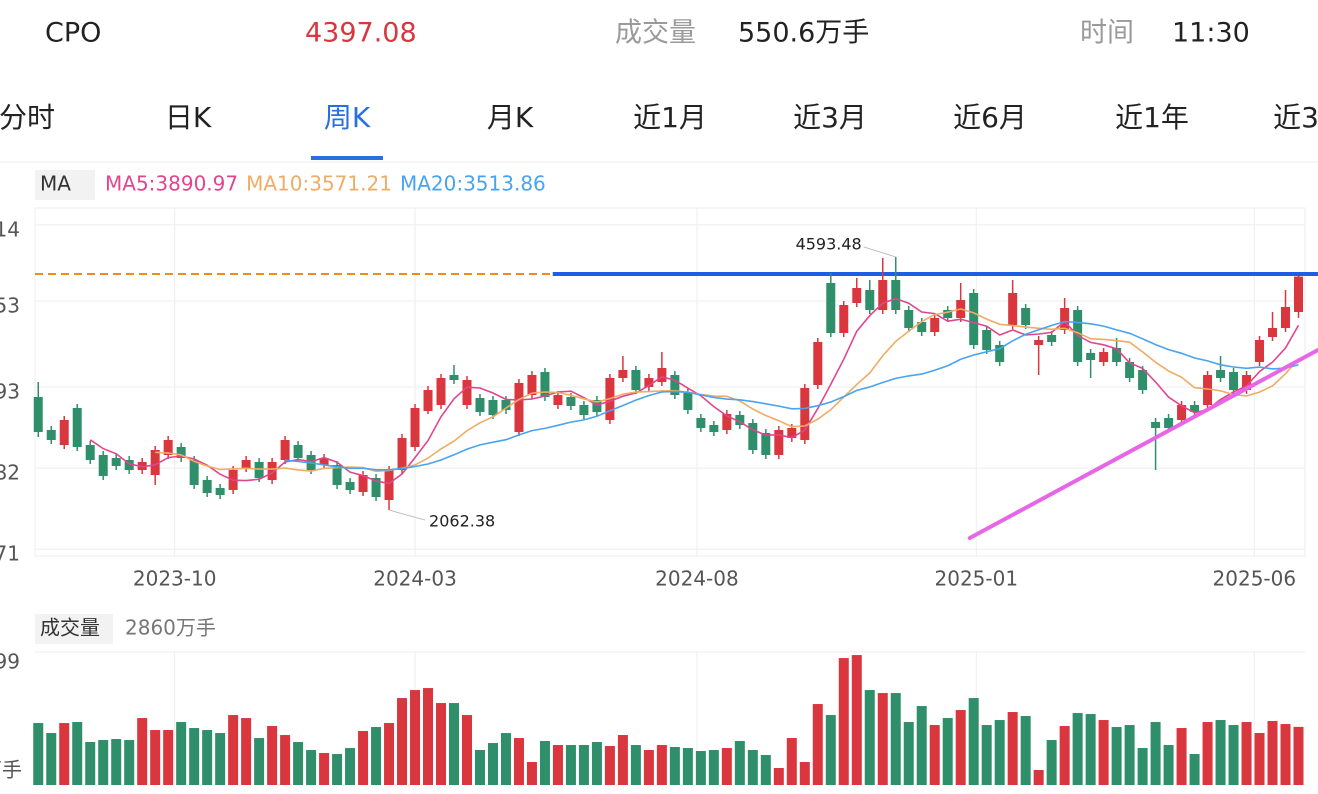 The image size is (1318, 794). What do you see at coordinates (829, 243) in the screenshot?
I see `max-label: 4593.48` at bounding box center [829, 243].